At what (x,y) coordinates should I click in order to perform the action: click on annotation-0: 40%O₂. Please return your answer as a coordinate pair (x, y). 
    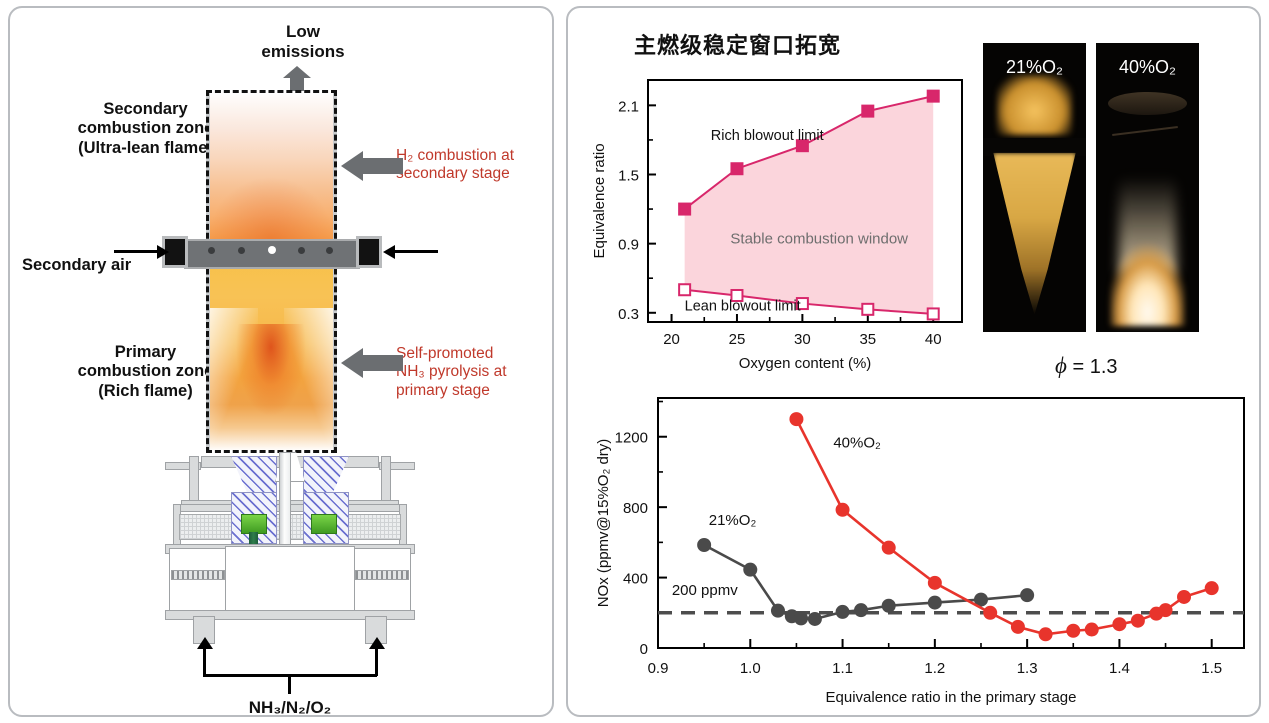
    Looking at the image, I should click on (857, 442).